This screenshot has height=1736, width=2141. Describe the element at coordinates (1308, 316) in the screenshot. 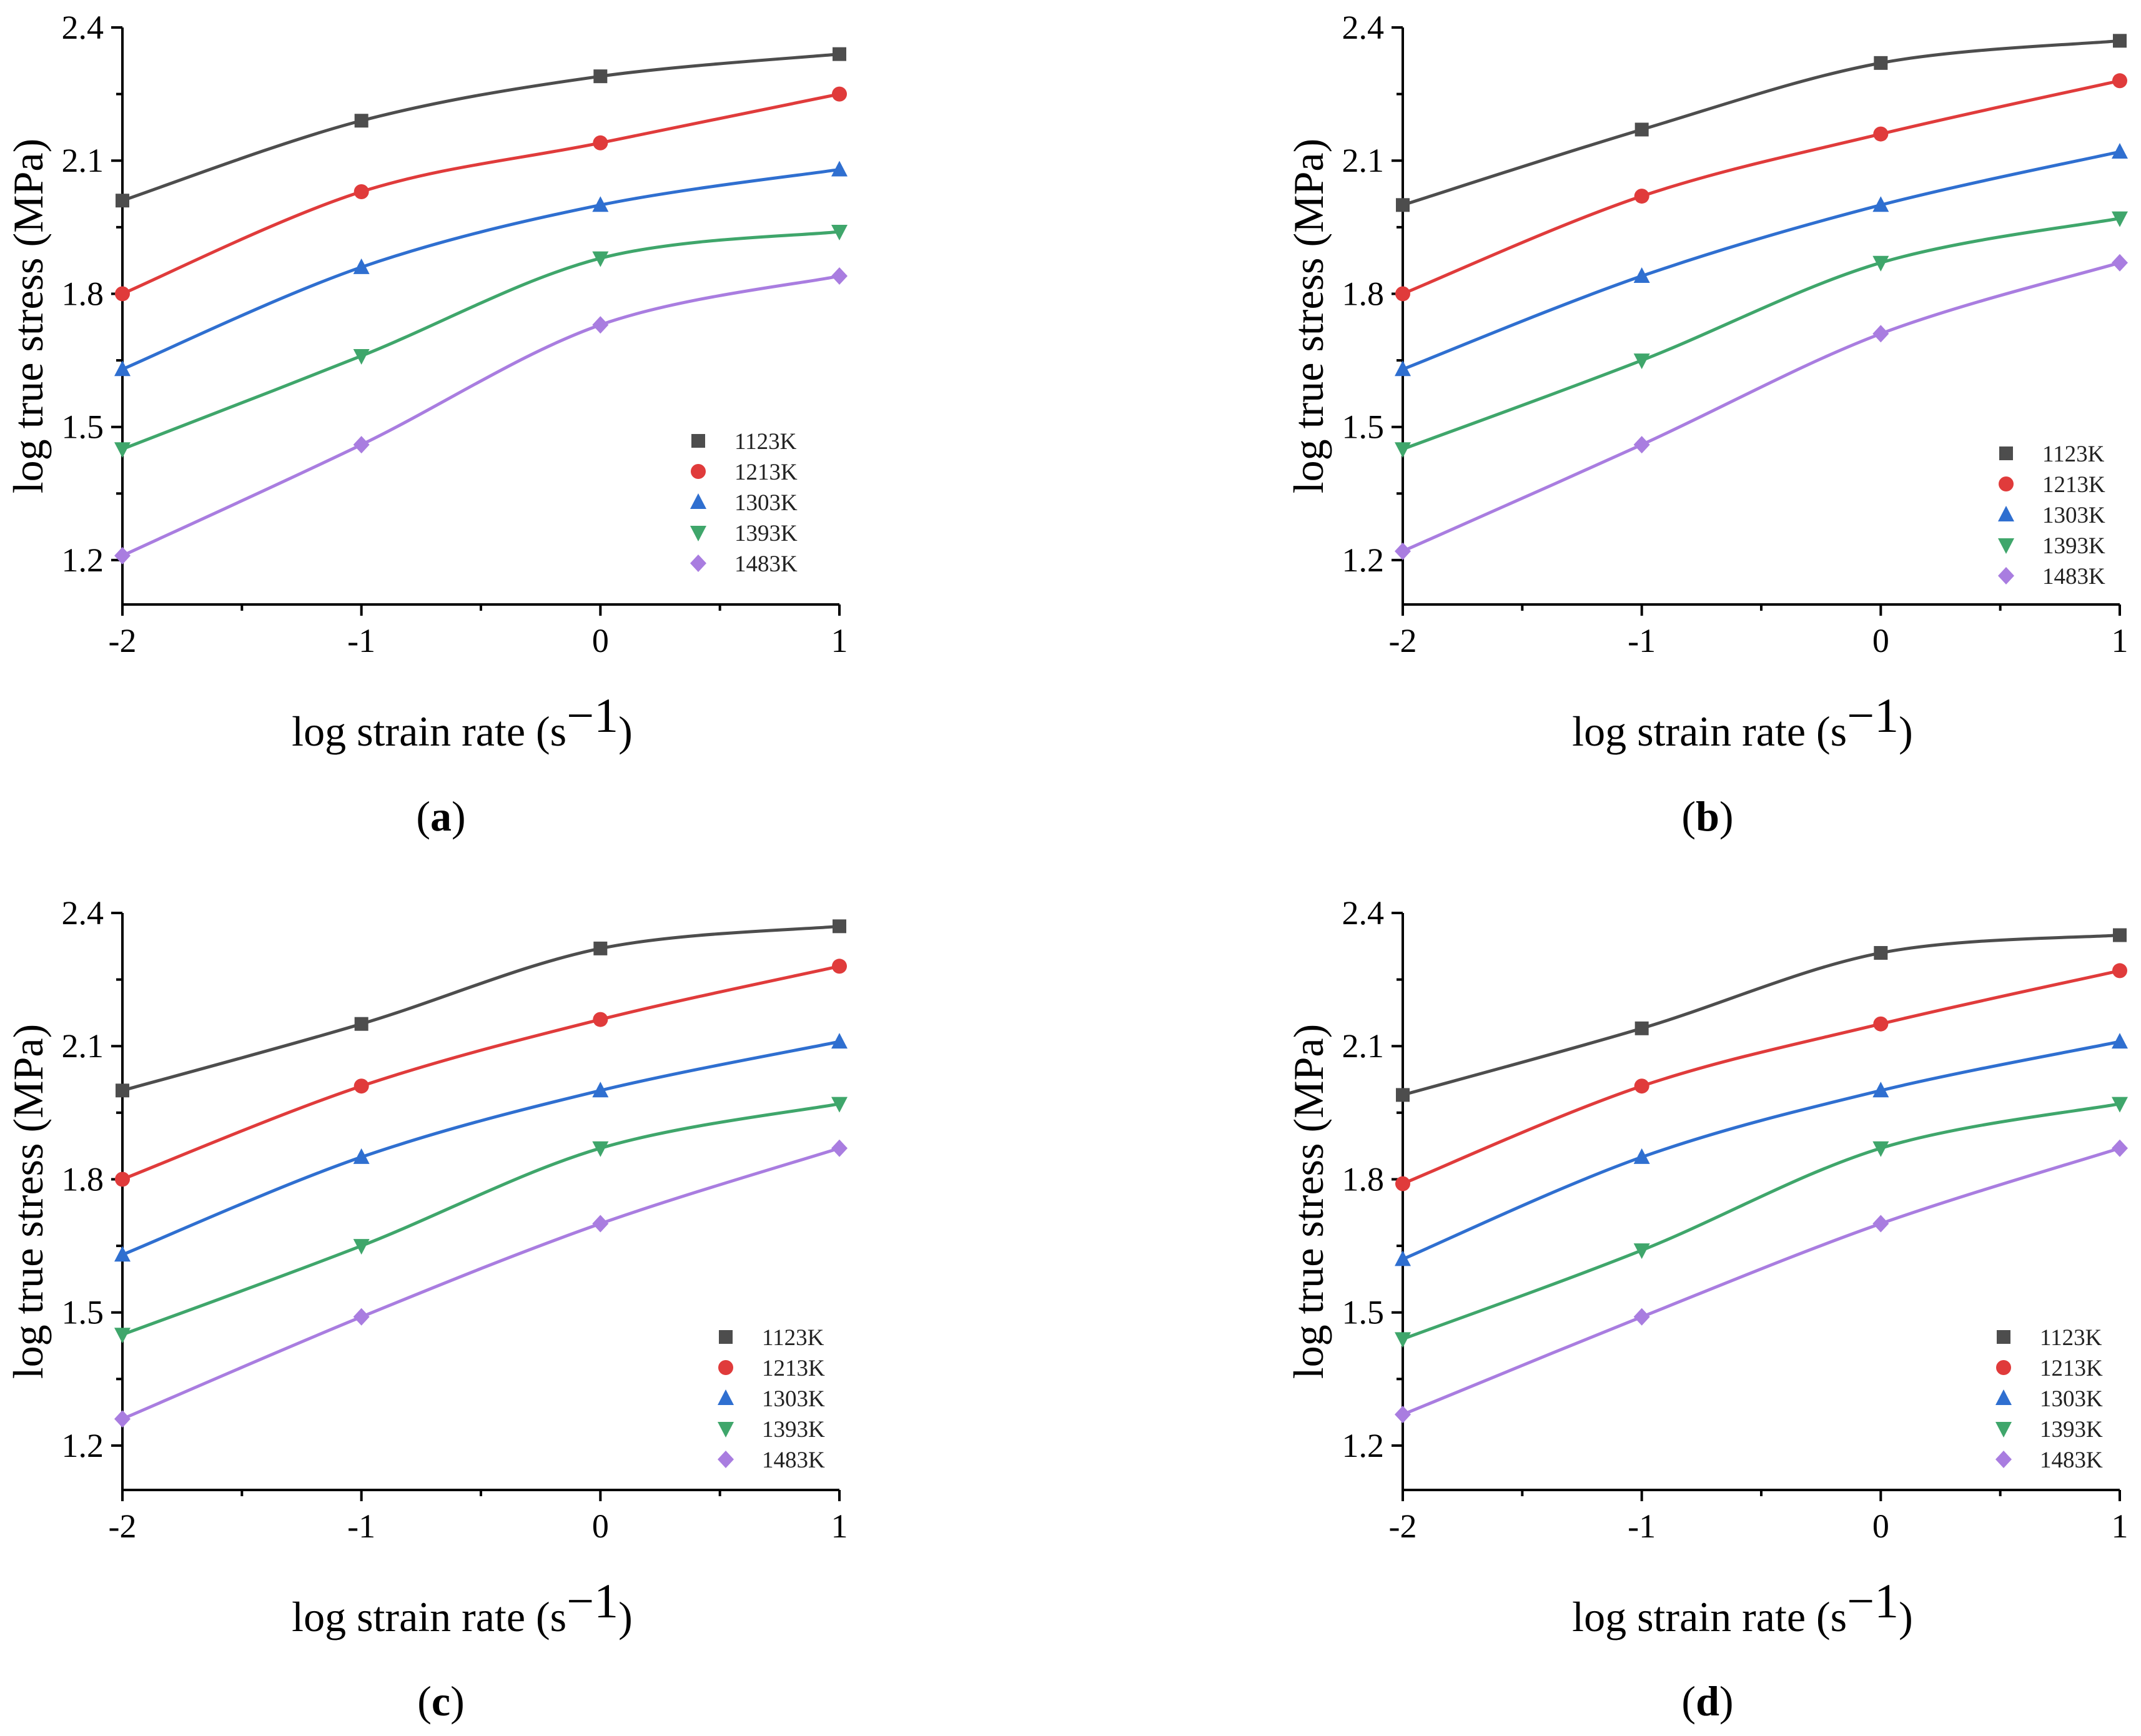

I see `y-axis-title: log true stress (MPa)` at that location.